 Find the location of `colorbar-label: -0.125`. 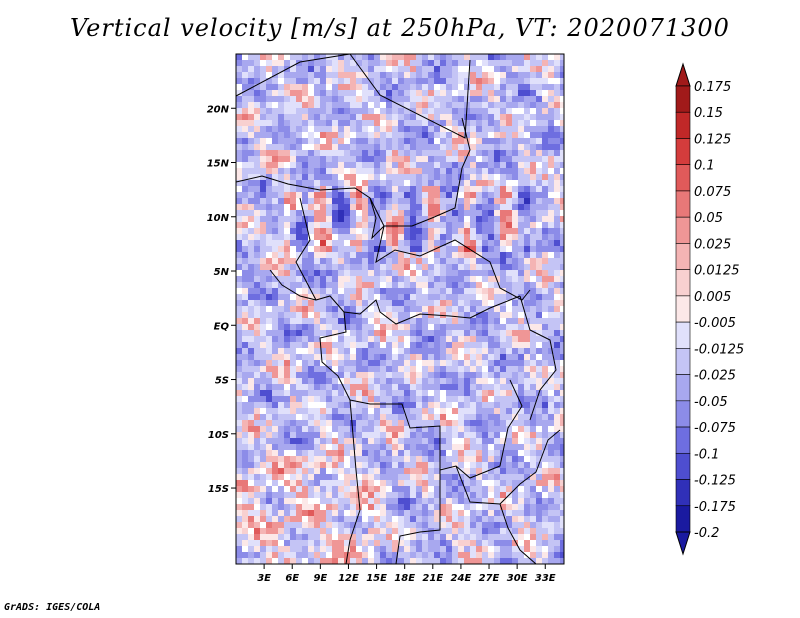

colorbar-label: -0.125 is located at coordinates (715, 481).